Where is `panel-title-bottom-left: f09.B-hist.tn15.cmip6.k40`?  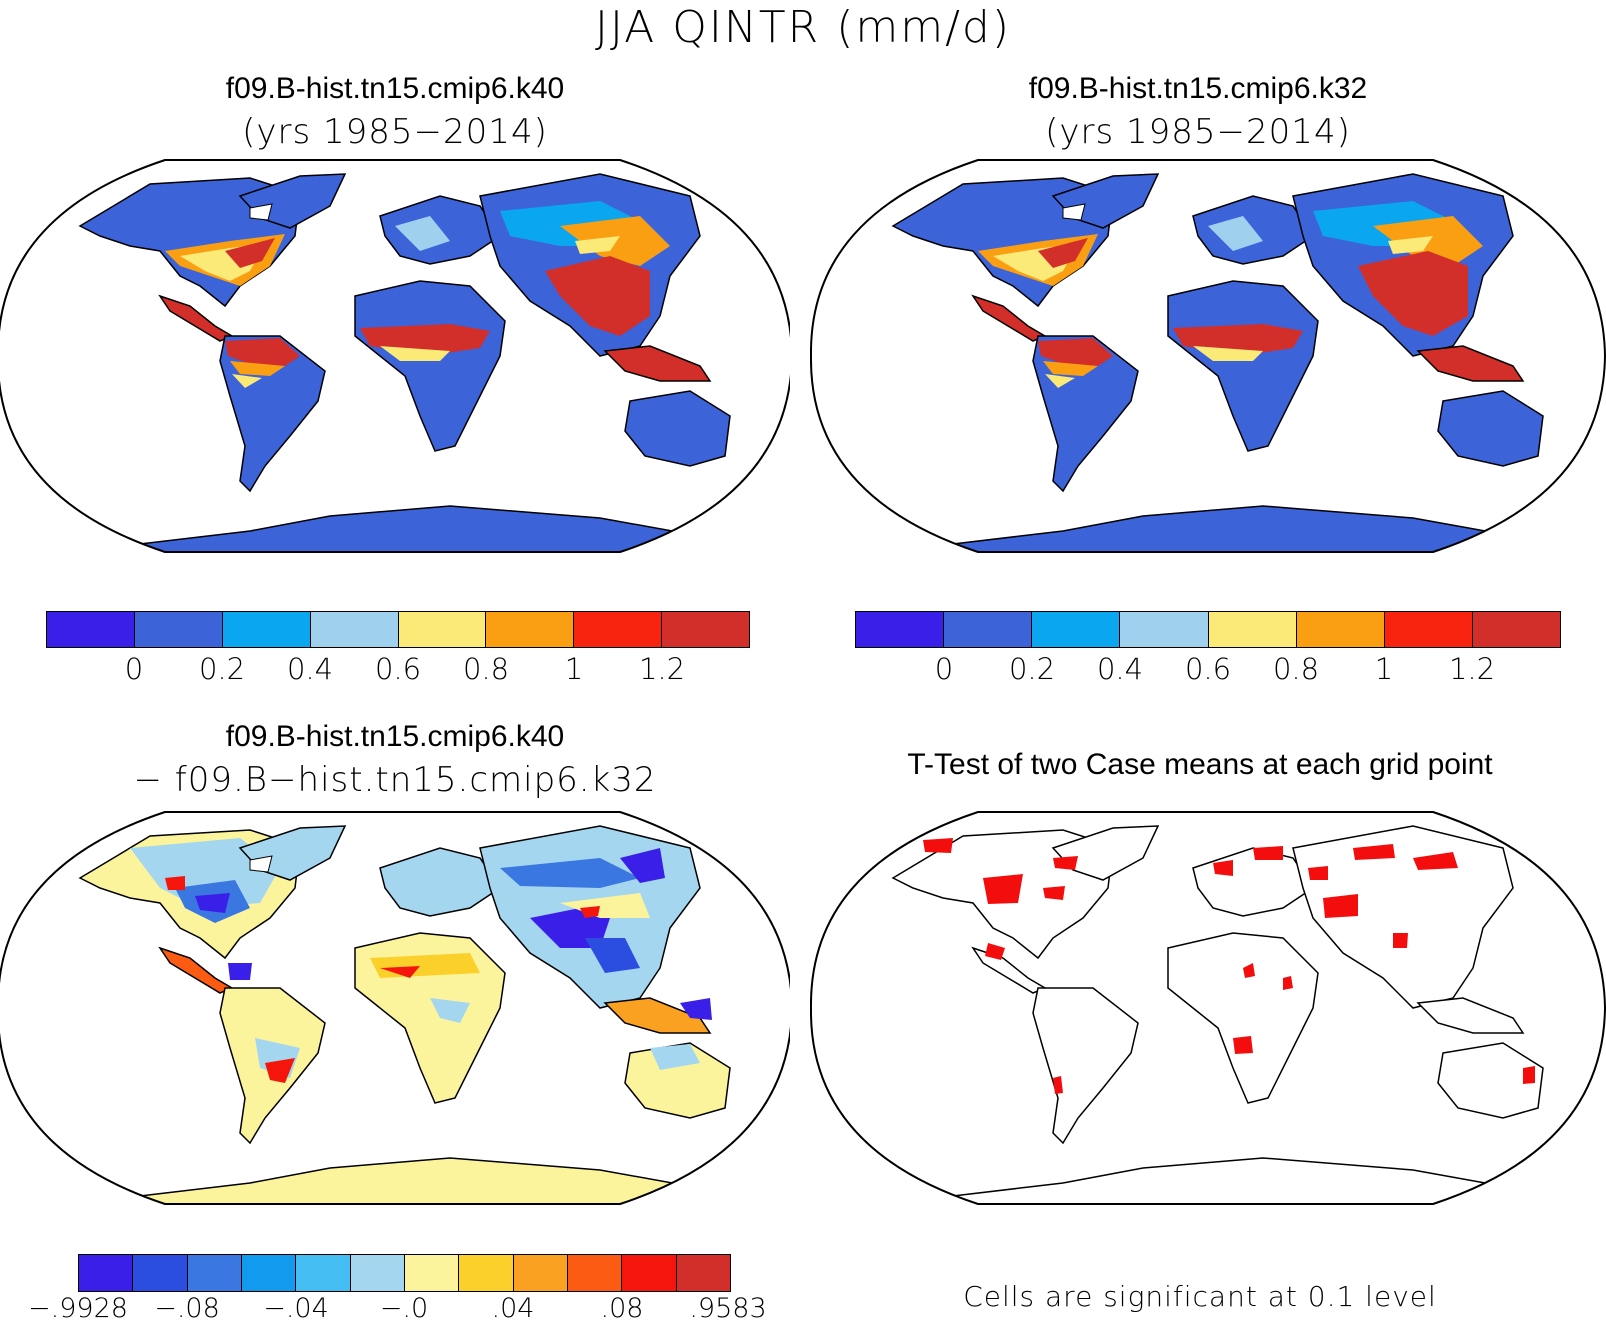 panel-title-bottom-left: f09.B-hist.tn15.cmip6.k40 is located at coordinates (395, 736).